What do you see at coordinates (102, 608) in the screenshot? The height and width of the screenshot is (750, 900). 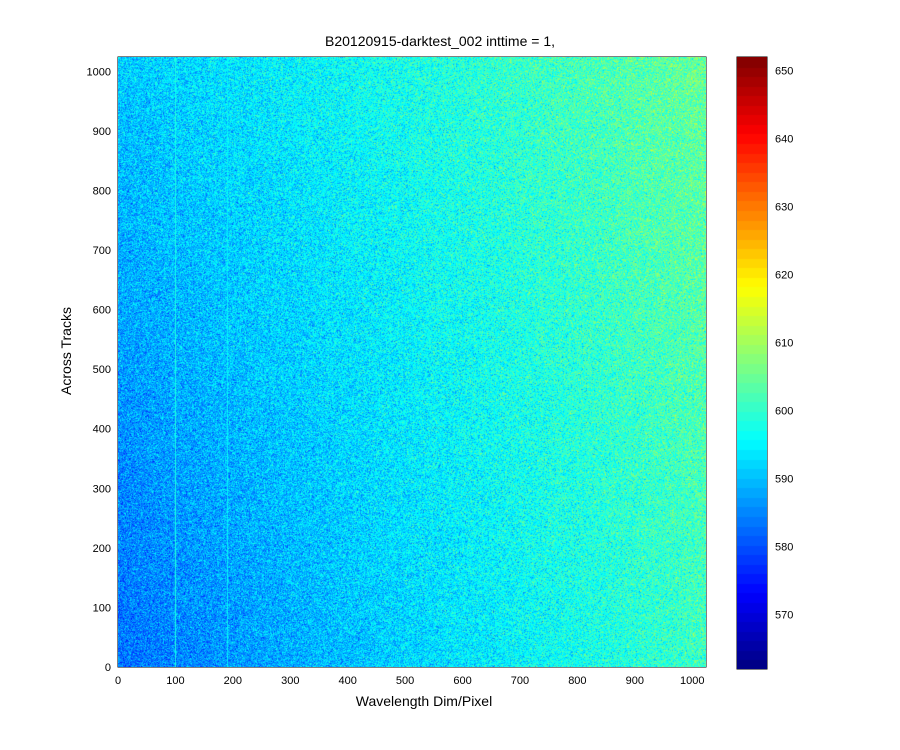 I see `y-tick-label: 100` at bounding box center [102, 608].